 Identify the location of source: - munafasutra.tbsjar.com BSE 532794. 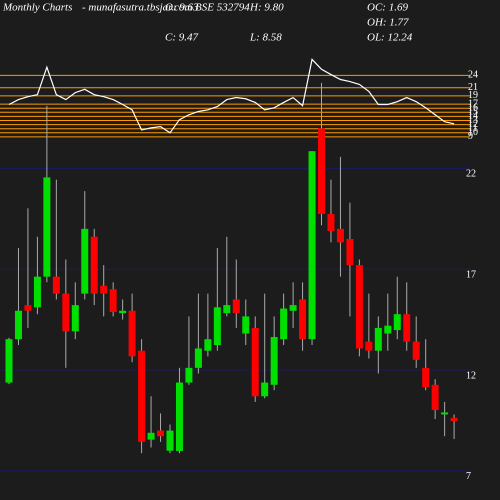
(166, 8).